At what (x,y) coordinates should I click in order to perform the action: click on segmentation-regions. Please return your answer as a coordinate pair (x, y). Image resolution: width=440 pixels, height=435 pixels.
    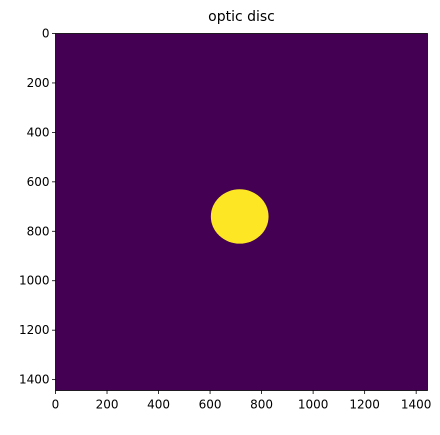
    Looking at the image, I should click on (239, 216).